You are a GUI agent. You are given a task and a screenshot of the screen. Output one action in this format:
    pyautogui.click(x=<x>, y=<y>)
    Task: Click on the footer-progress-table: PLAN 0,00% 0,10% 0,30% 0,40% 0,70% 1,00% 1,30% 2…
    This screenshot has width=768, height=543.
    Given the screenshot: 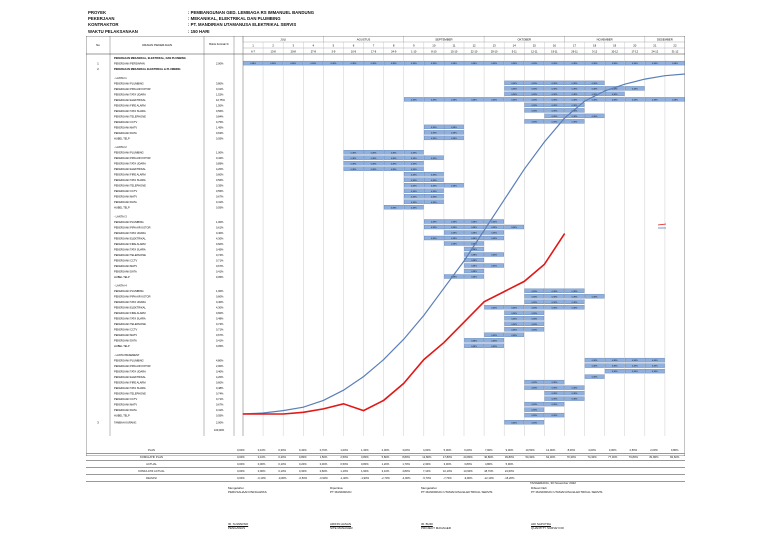 What is the action you would take?
    pyautogui.click(x=385, y=464)
    